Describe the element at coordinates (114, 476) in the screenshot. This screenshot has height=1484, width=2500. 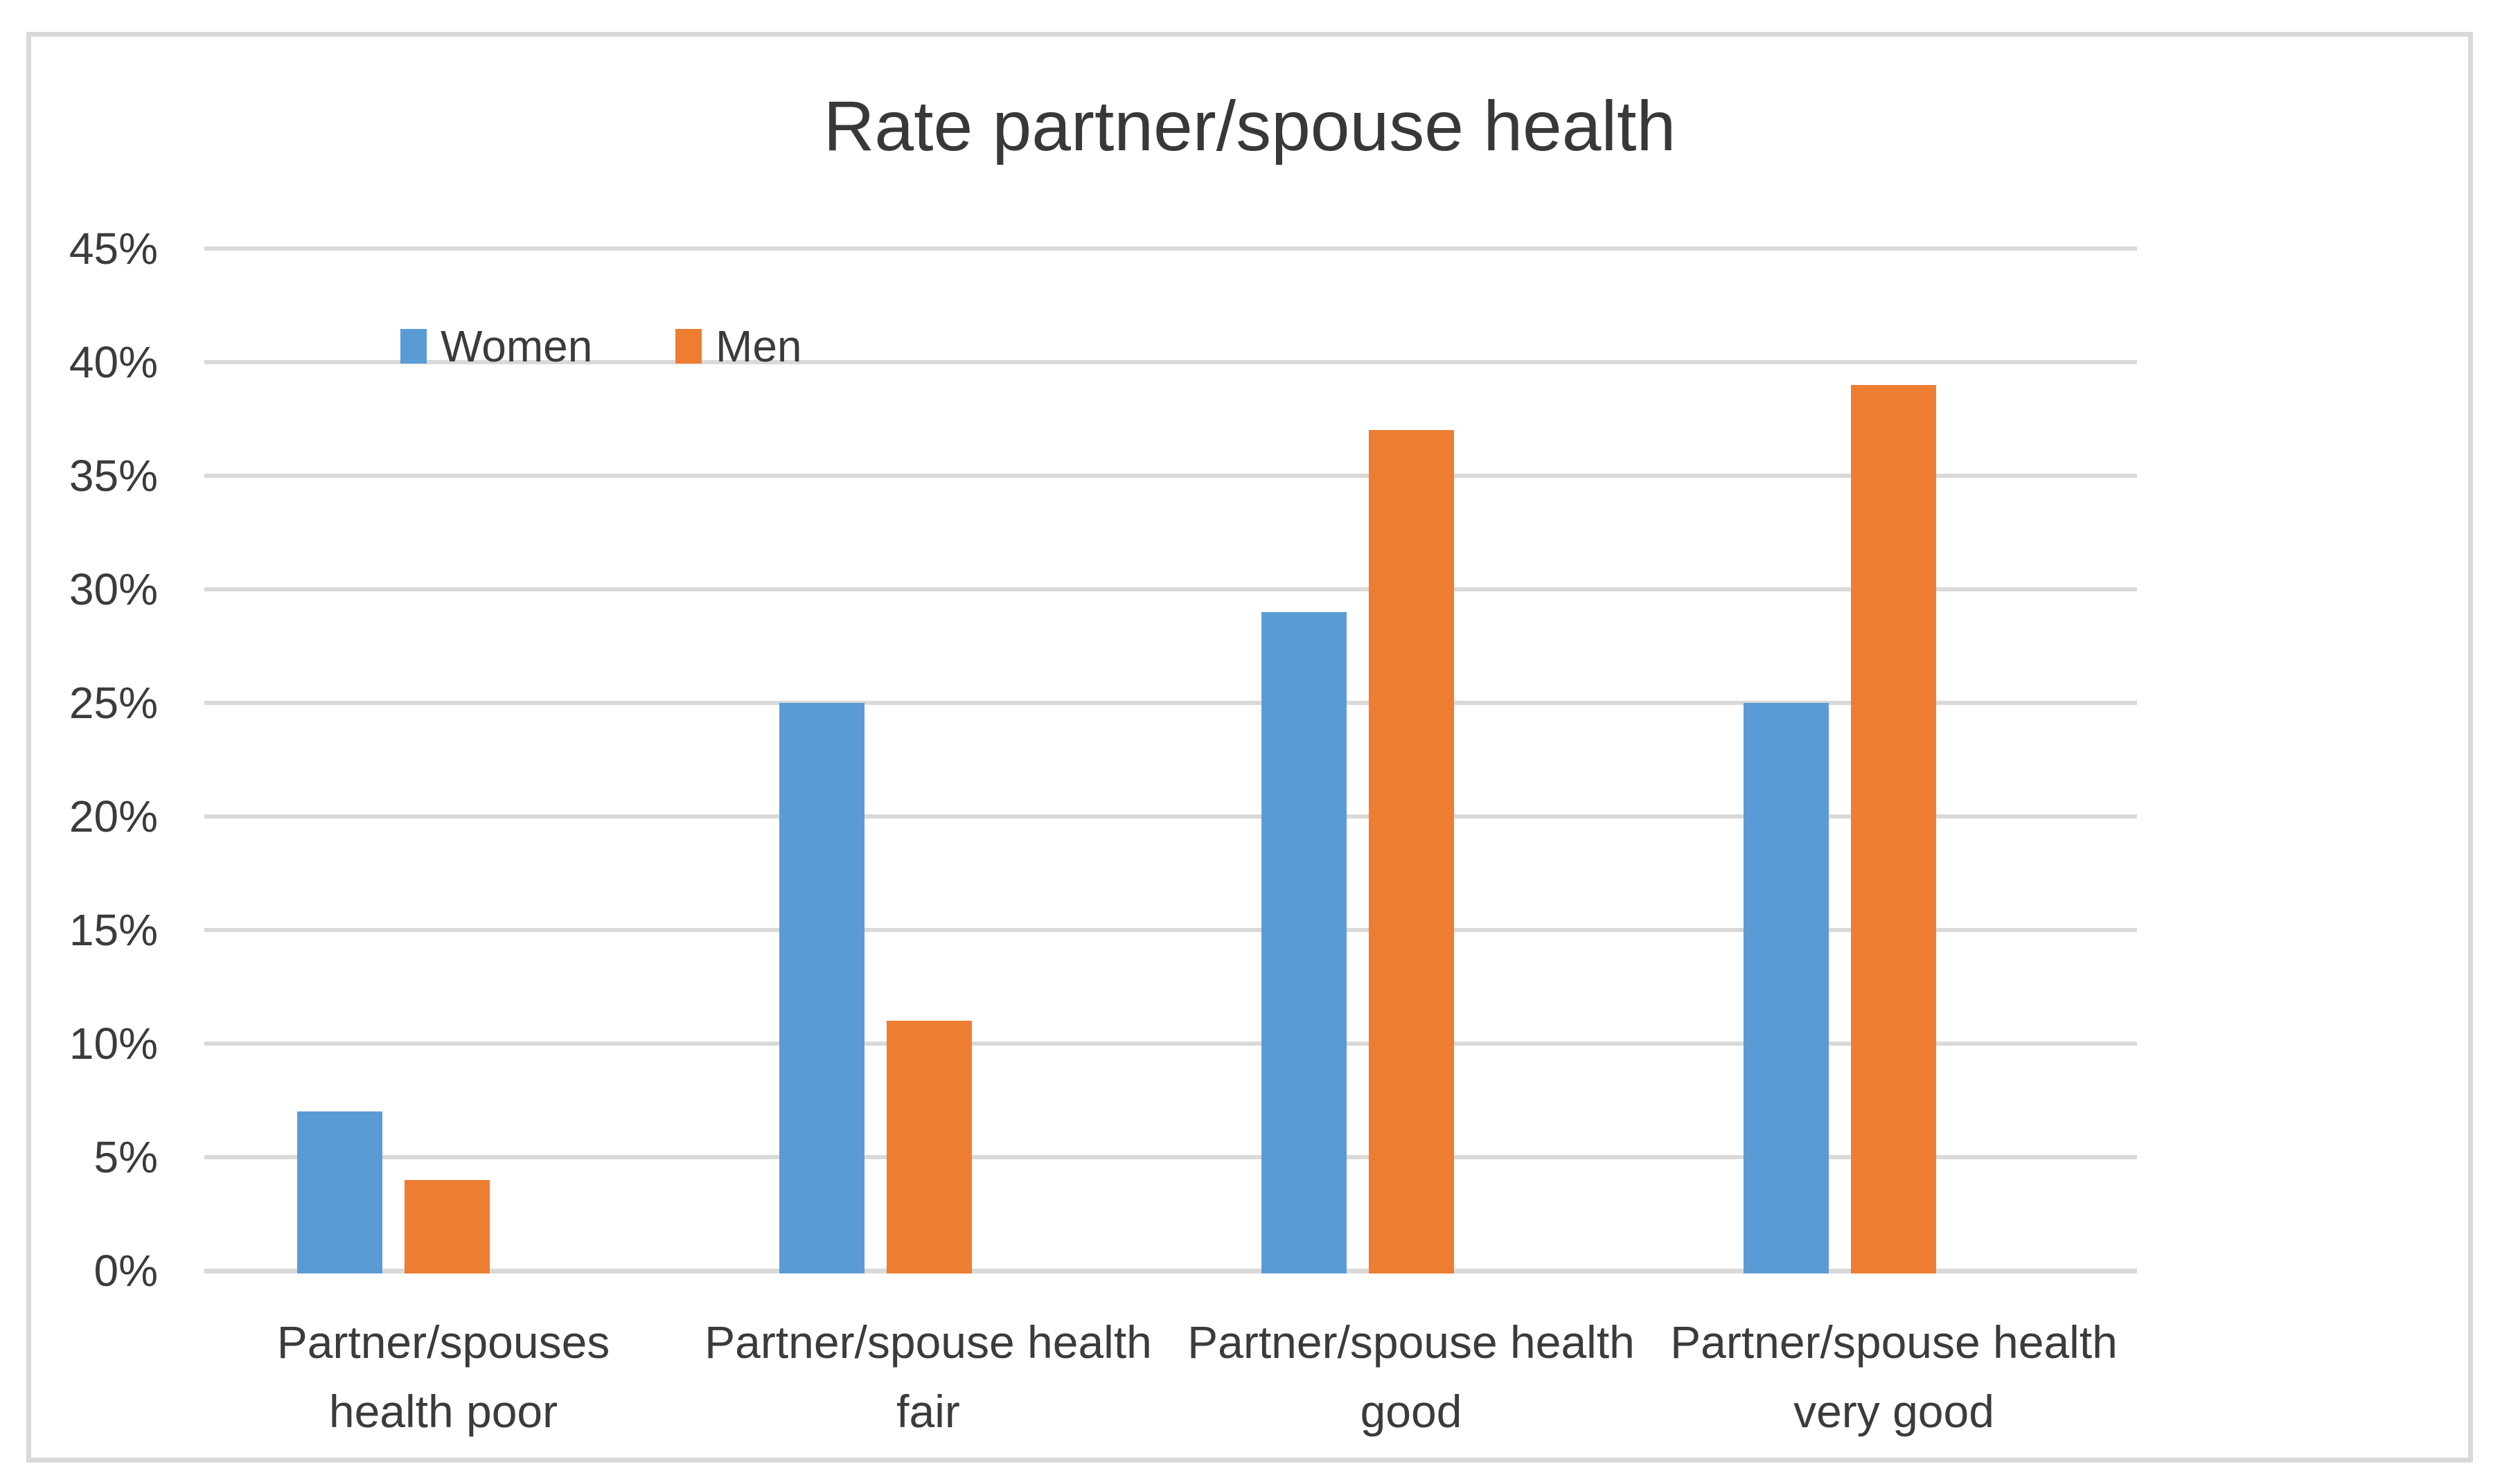
I see `y-axis-tick-label: 35%` at that location.